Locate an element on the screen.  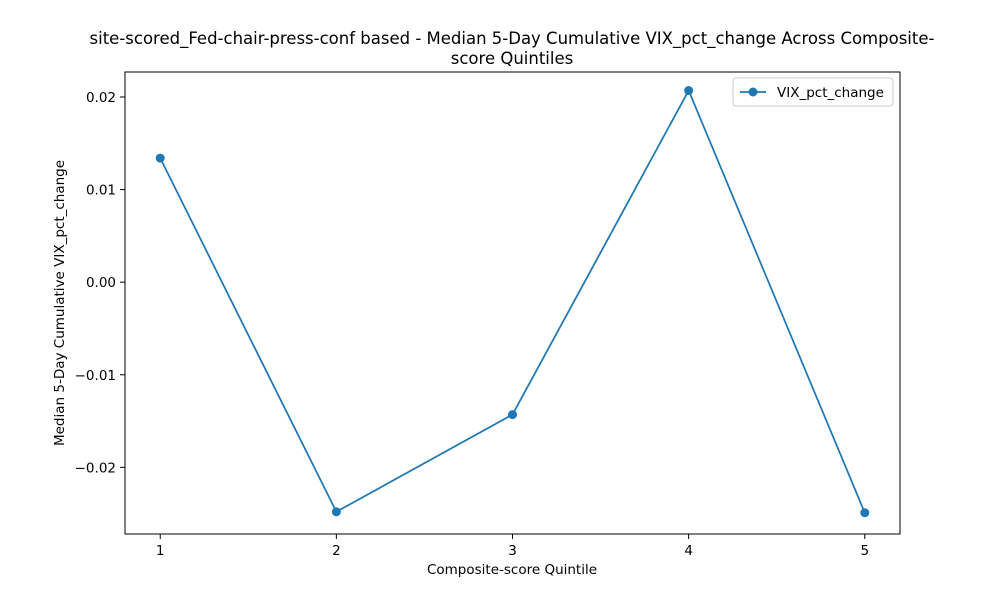
legend: VIX_pct_change is located at coordinates (813, 92).